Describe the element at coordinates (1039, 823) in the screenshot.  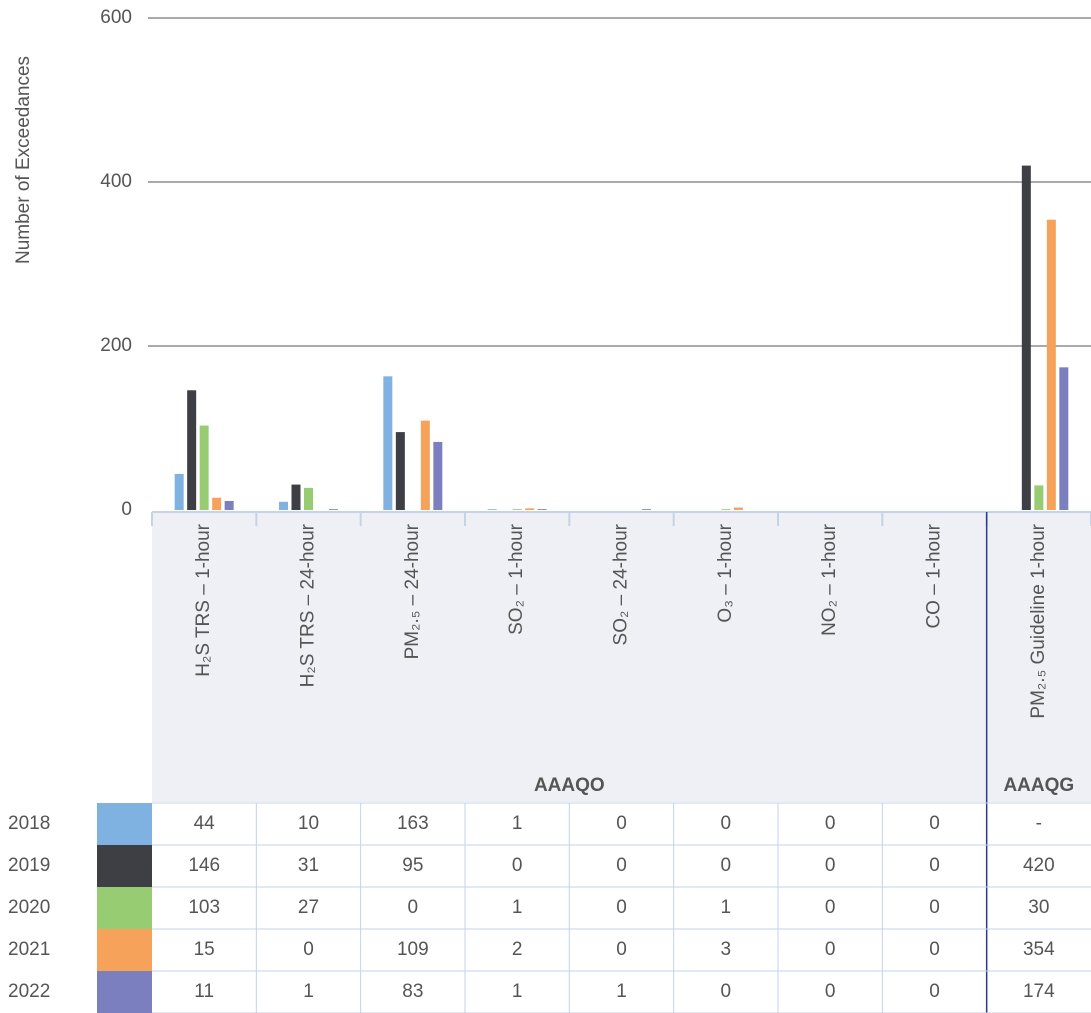
I see `table-cell: -` at that location.